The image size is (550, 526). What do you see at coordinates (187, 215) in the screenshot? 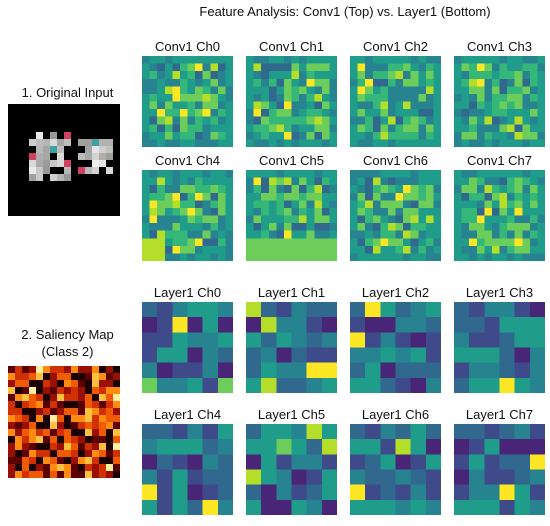
I see `conv1-ch4-heatmap` at bounding box center [187, 215].